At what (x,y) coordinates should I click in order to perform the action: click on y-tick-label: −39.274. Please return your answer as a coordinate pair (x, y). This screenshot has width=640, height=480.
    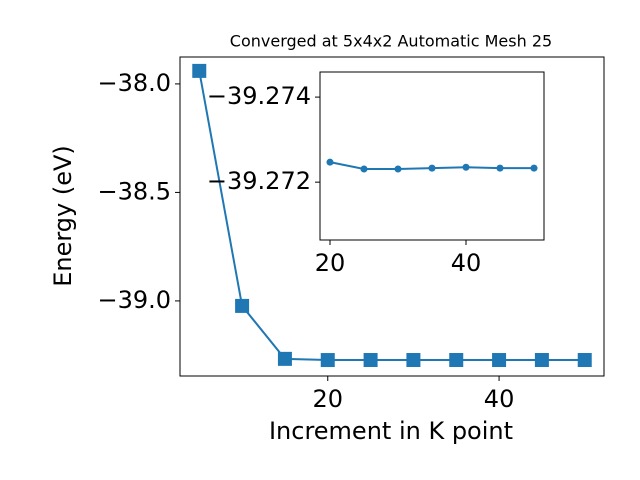
    Looking at the image, I should click on (259, 96).